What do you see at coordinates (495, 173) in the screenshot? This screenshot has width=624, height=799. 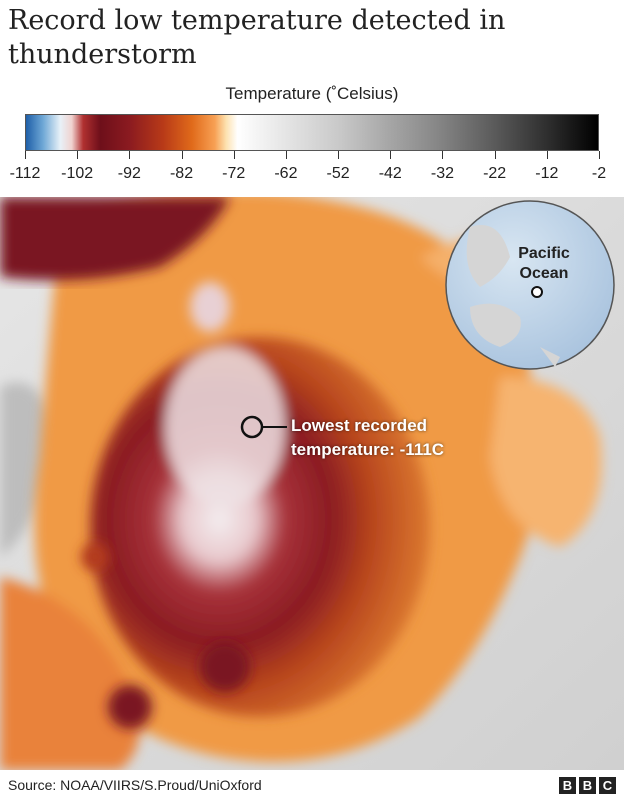 I see `colorbar-tick-label: -22` at bounding box center [495, 173].